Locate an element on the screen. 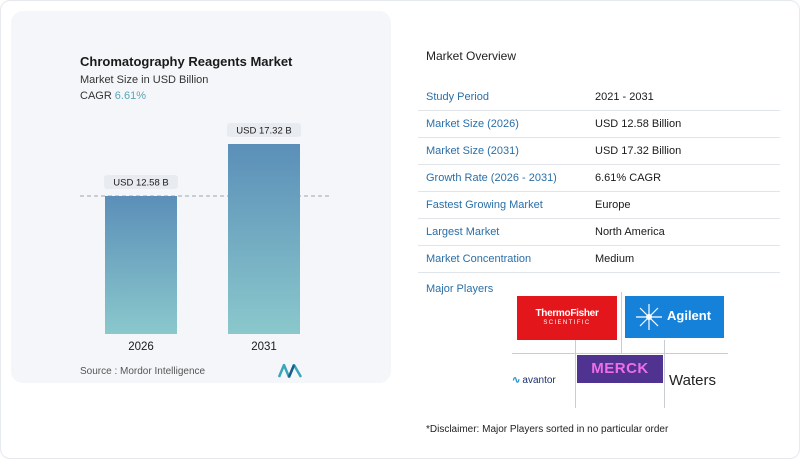 This screenshot has width=800, height=459. agilent-spark-icon is located at coordinates (649, 317).